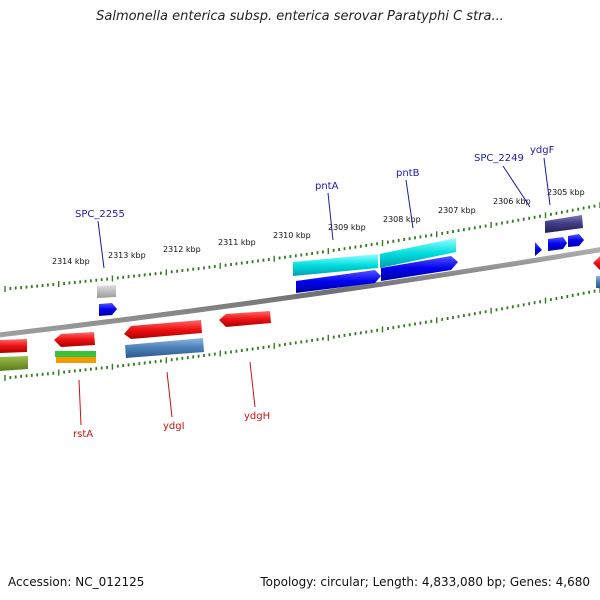  Describe the element at coordinates (457, 210) in the screenshot. I see `tick-label-2307: 2307 kbp` at that location.